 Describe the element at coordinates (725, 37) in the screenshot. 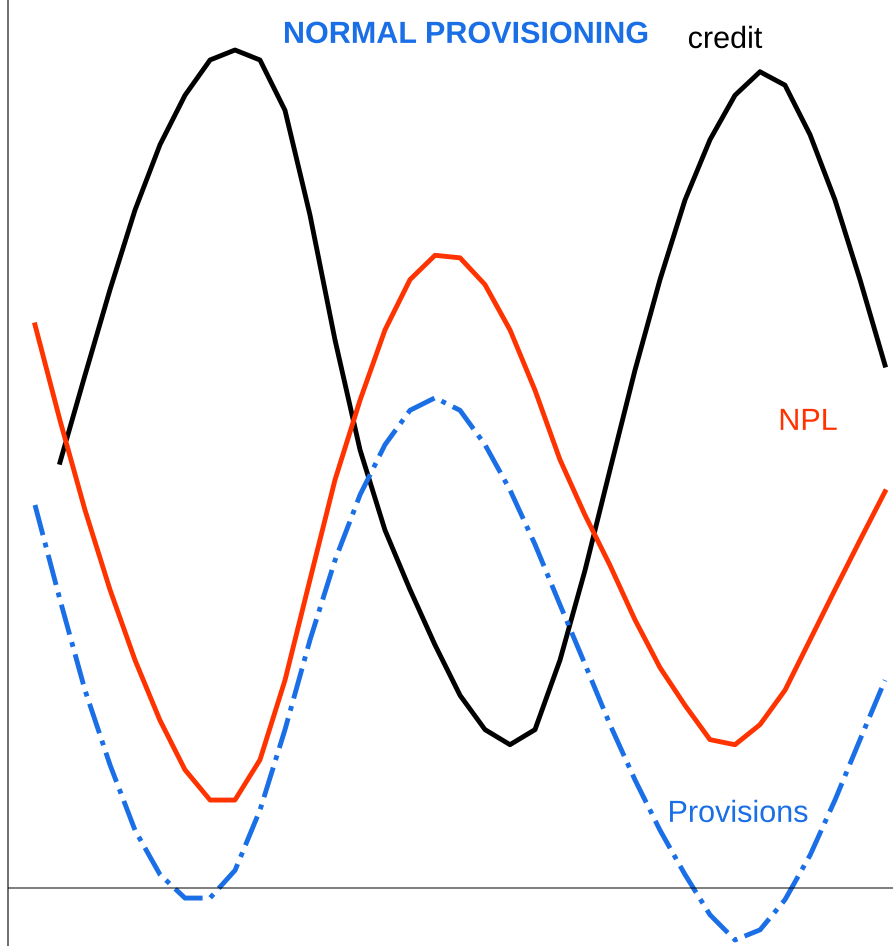

I see `series-label: credit` at that location.